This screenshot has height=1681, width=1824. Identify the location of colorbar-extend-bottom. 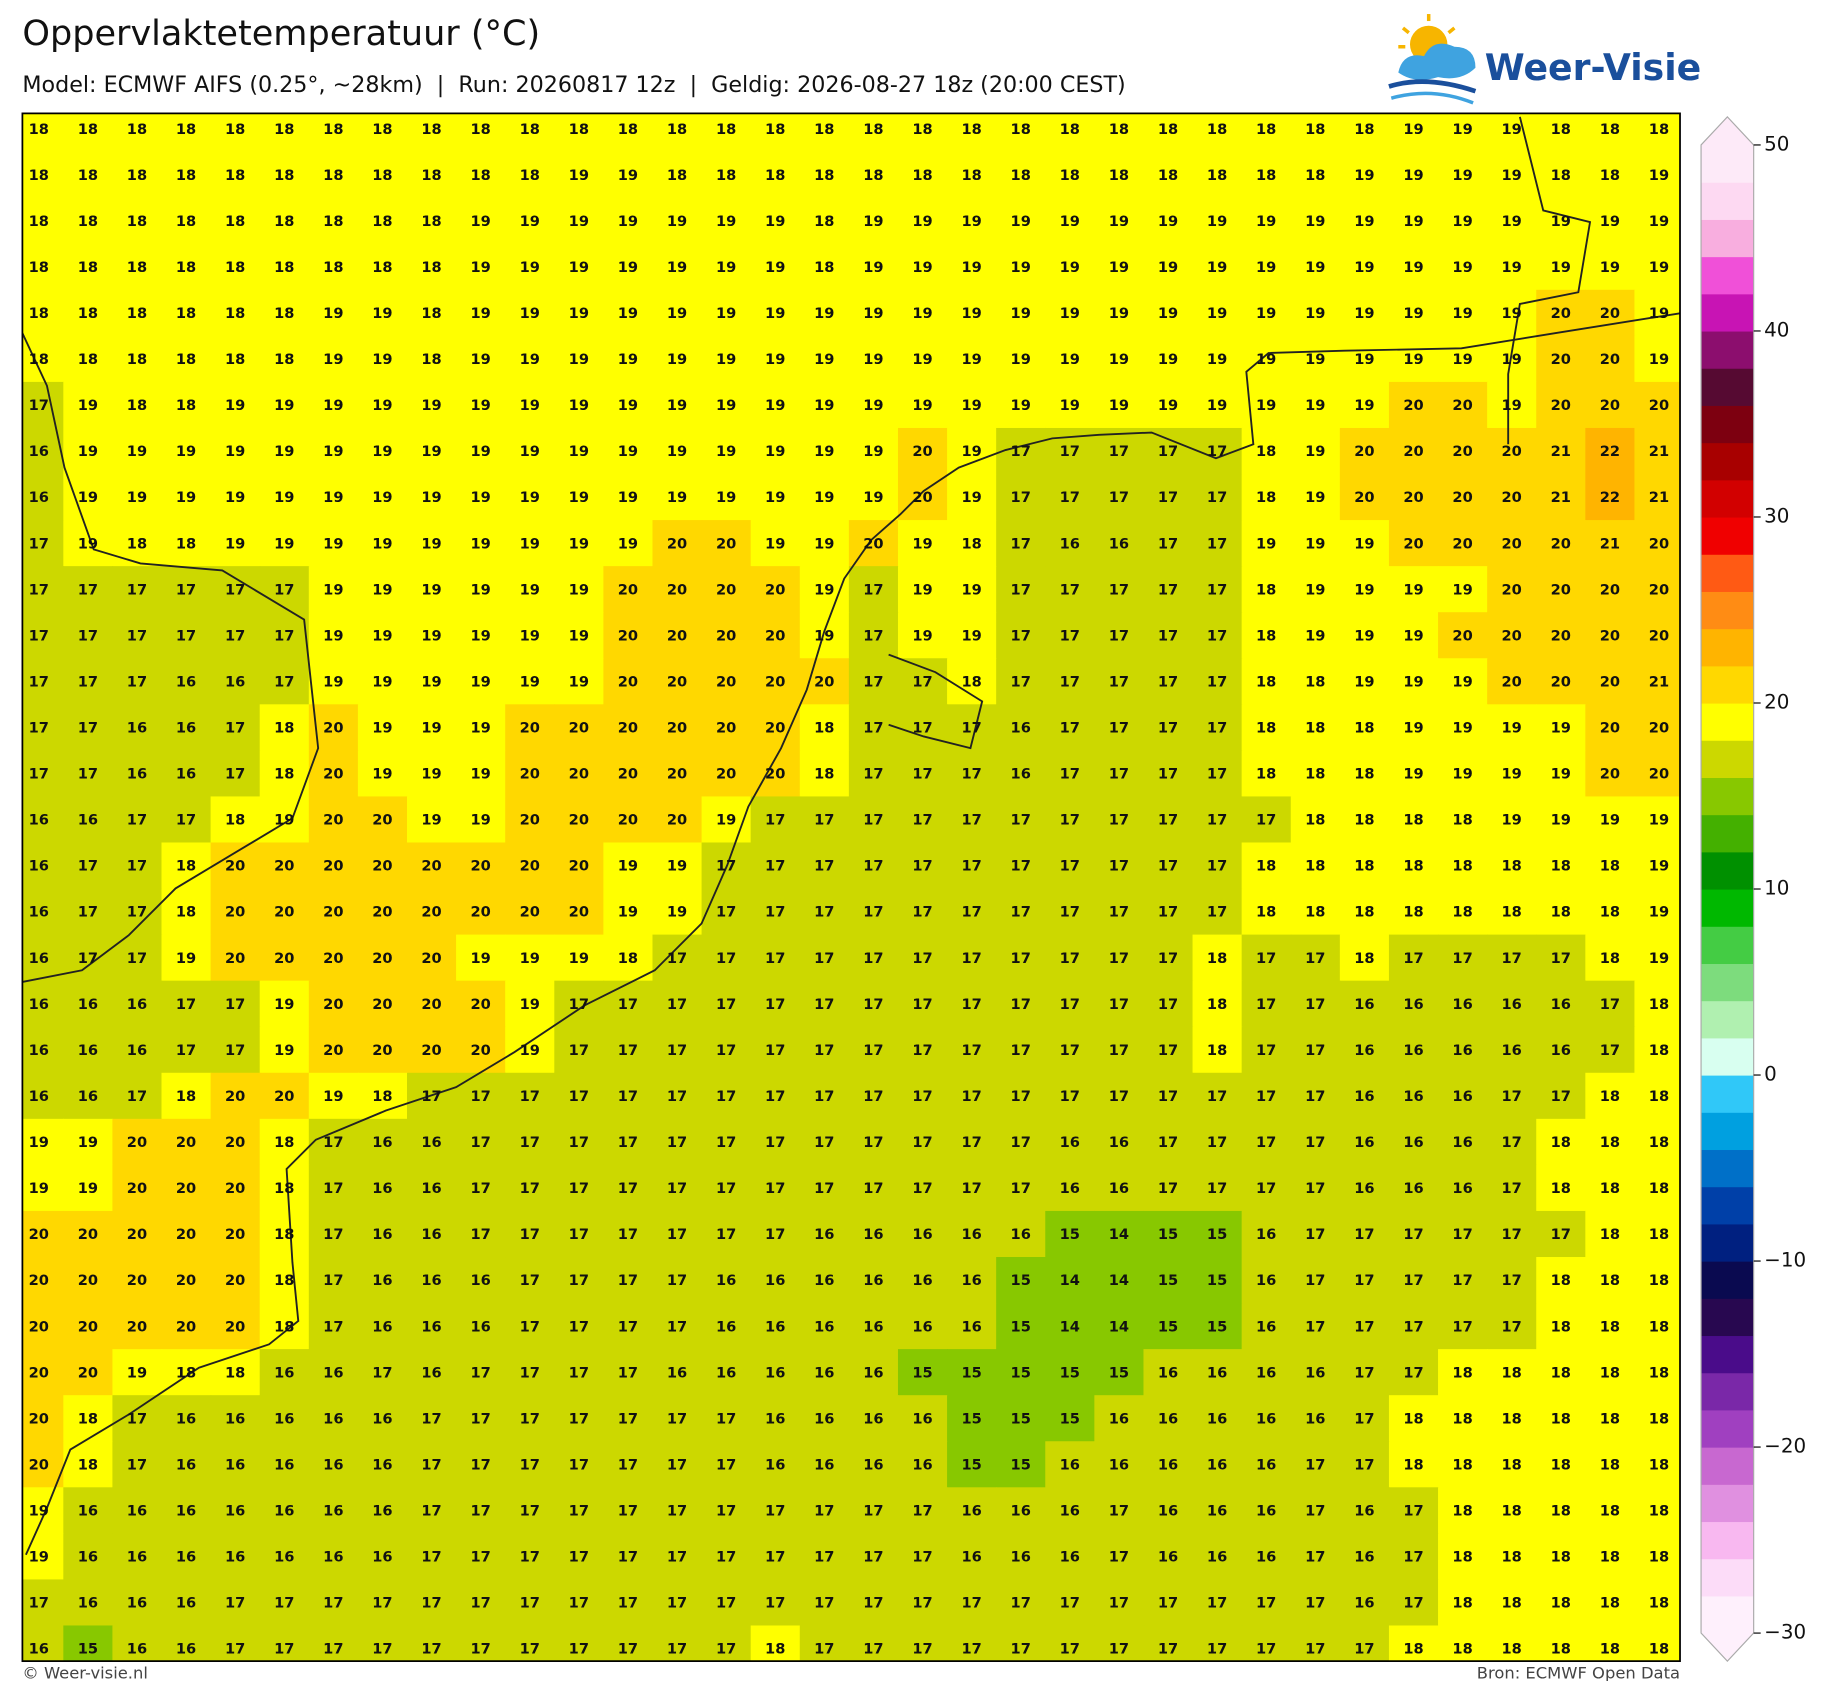
(1727, 1647).